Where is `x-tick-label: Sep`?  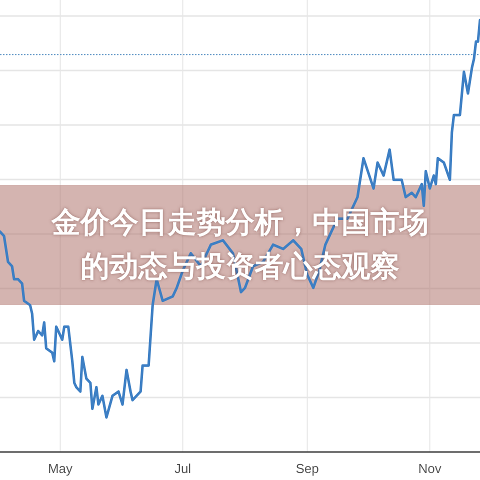
x-tick-label: Sep is located at coordinates (307, 468).